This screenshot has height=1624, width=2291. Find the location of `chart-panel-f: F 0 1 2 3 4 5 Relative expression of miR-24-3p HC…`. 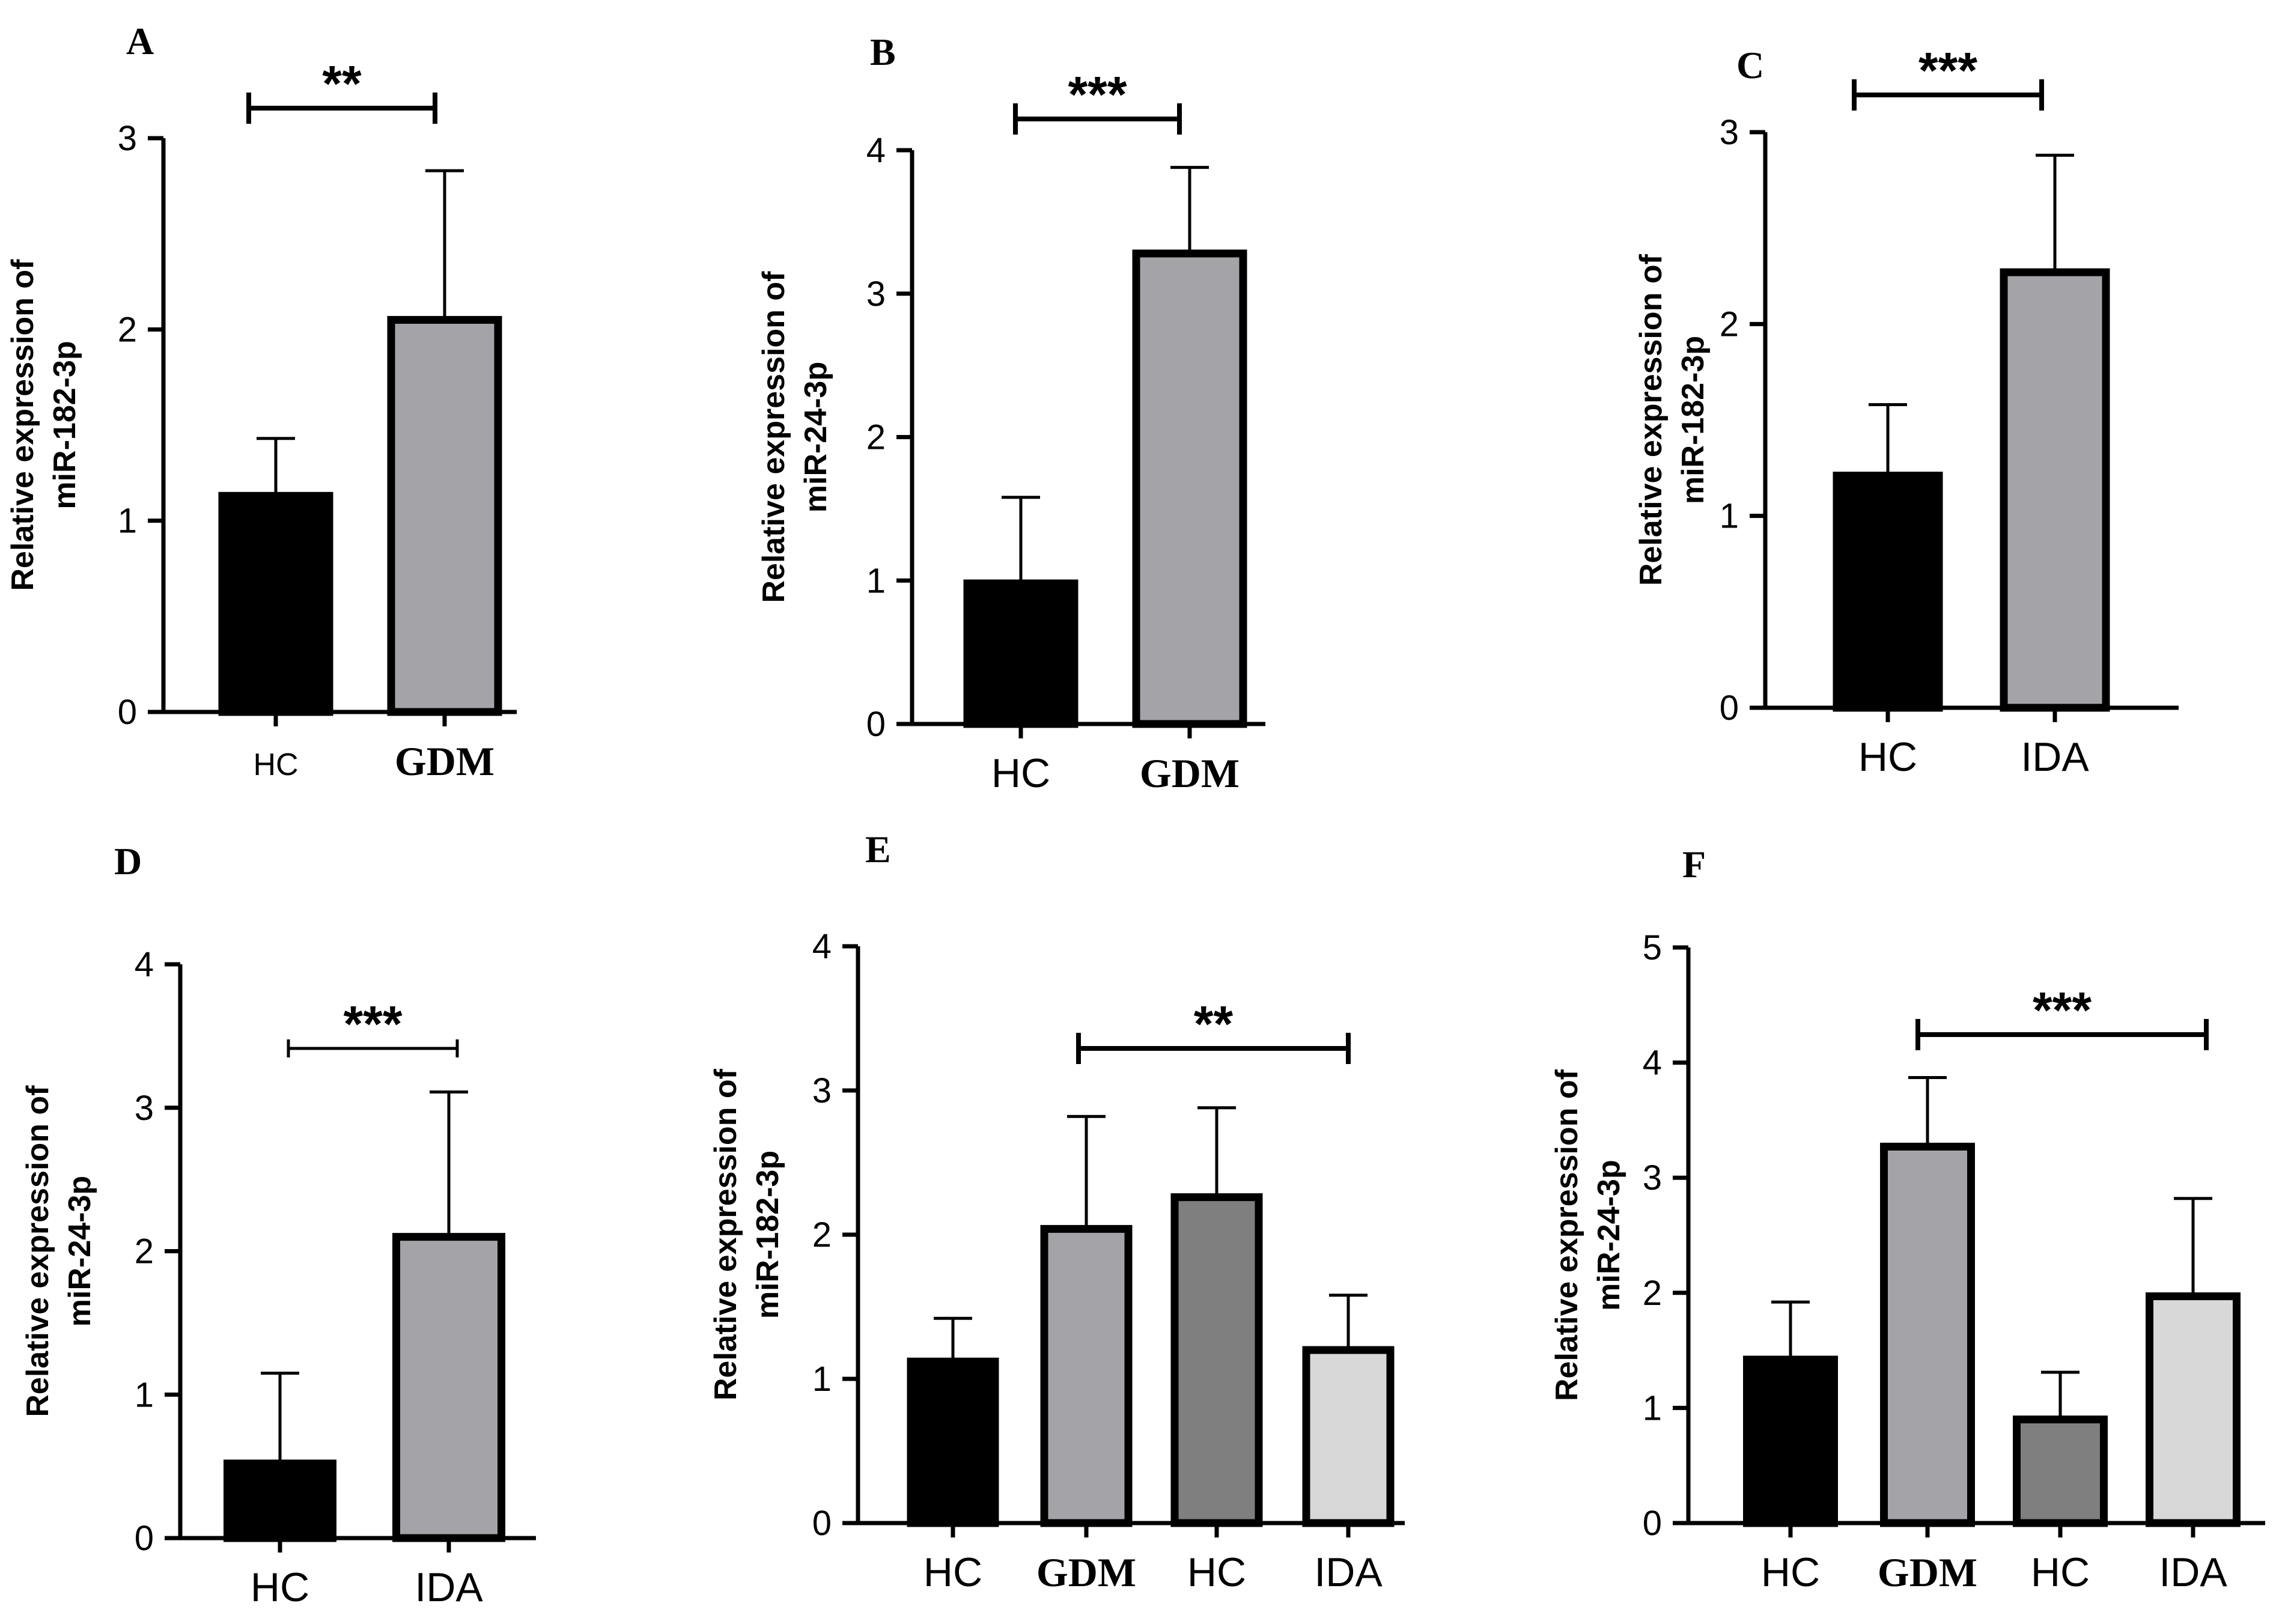

chart-panel-f: F 0 1 2 3 4 5 Relative expression of miR-24-3p HC… is located at coordinates (1907, 1219).